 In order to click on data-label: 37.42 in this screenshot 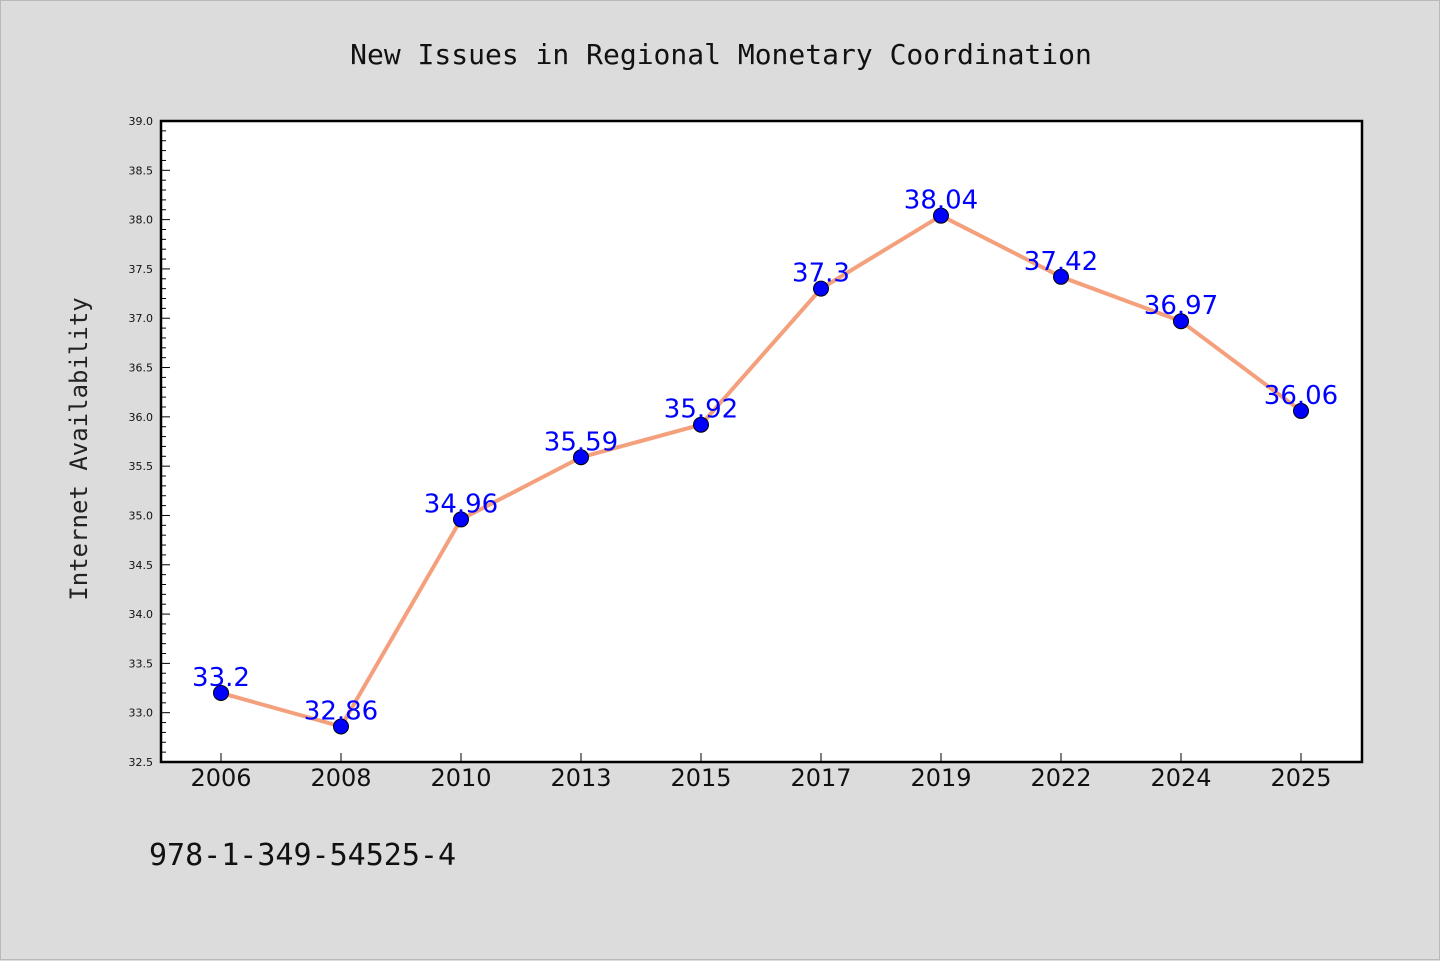, I will do `click(1061, 262)`.